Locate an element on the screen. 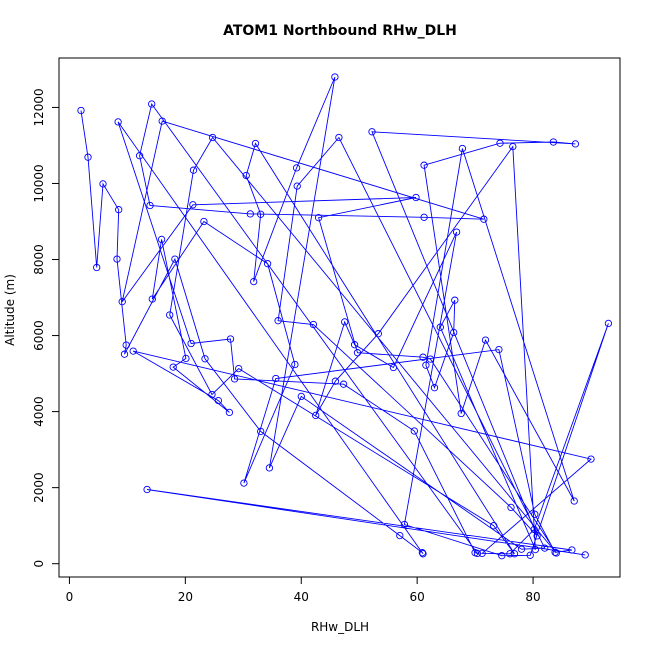 The width and height of the screenshot is (650, 650). x-tick-label: 60 is located at coordinates (417, 597).